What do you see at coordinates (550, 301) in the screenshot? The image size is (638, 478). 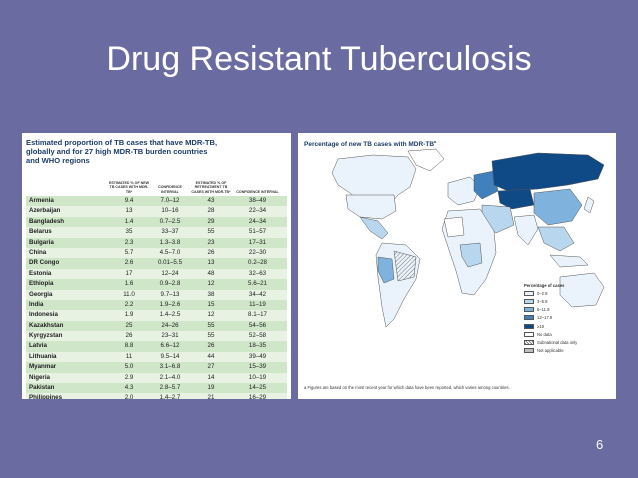 I see `legend-item: 3–5.9` at bounding box center [550, 301].